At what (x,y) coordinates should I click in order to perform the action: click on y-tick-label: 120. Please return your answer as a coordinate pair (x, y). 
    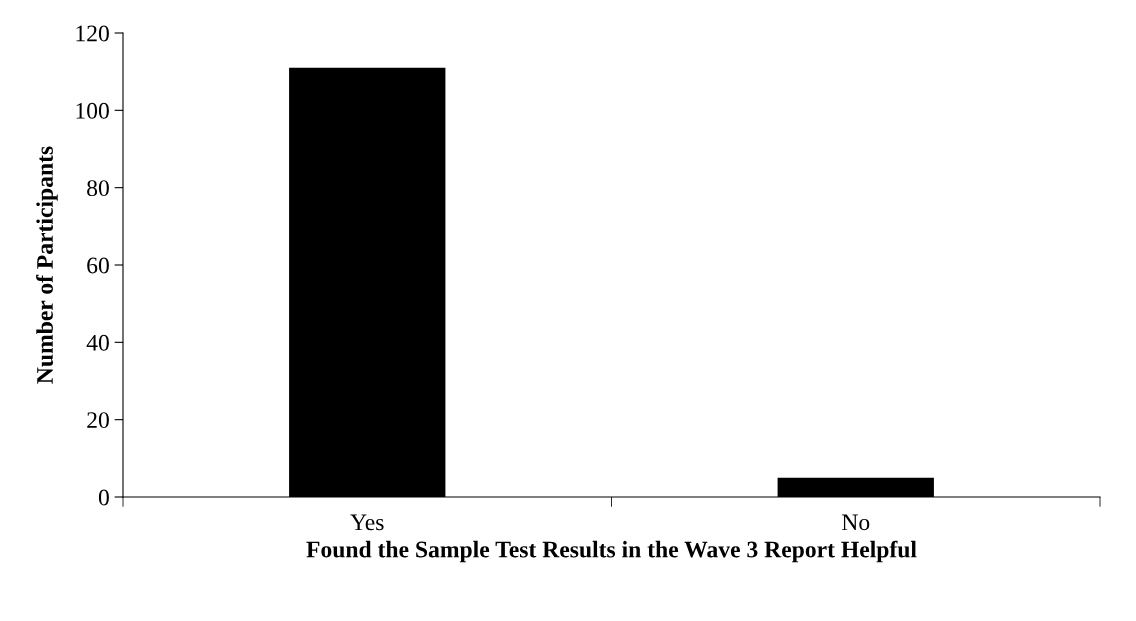
    Looking at the image, I should click on (92, 33).